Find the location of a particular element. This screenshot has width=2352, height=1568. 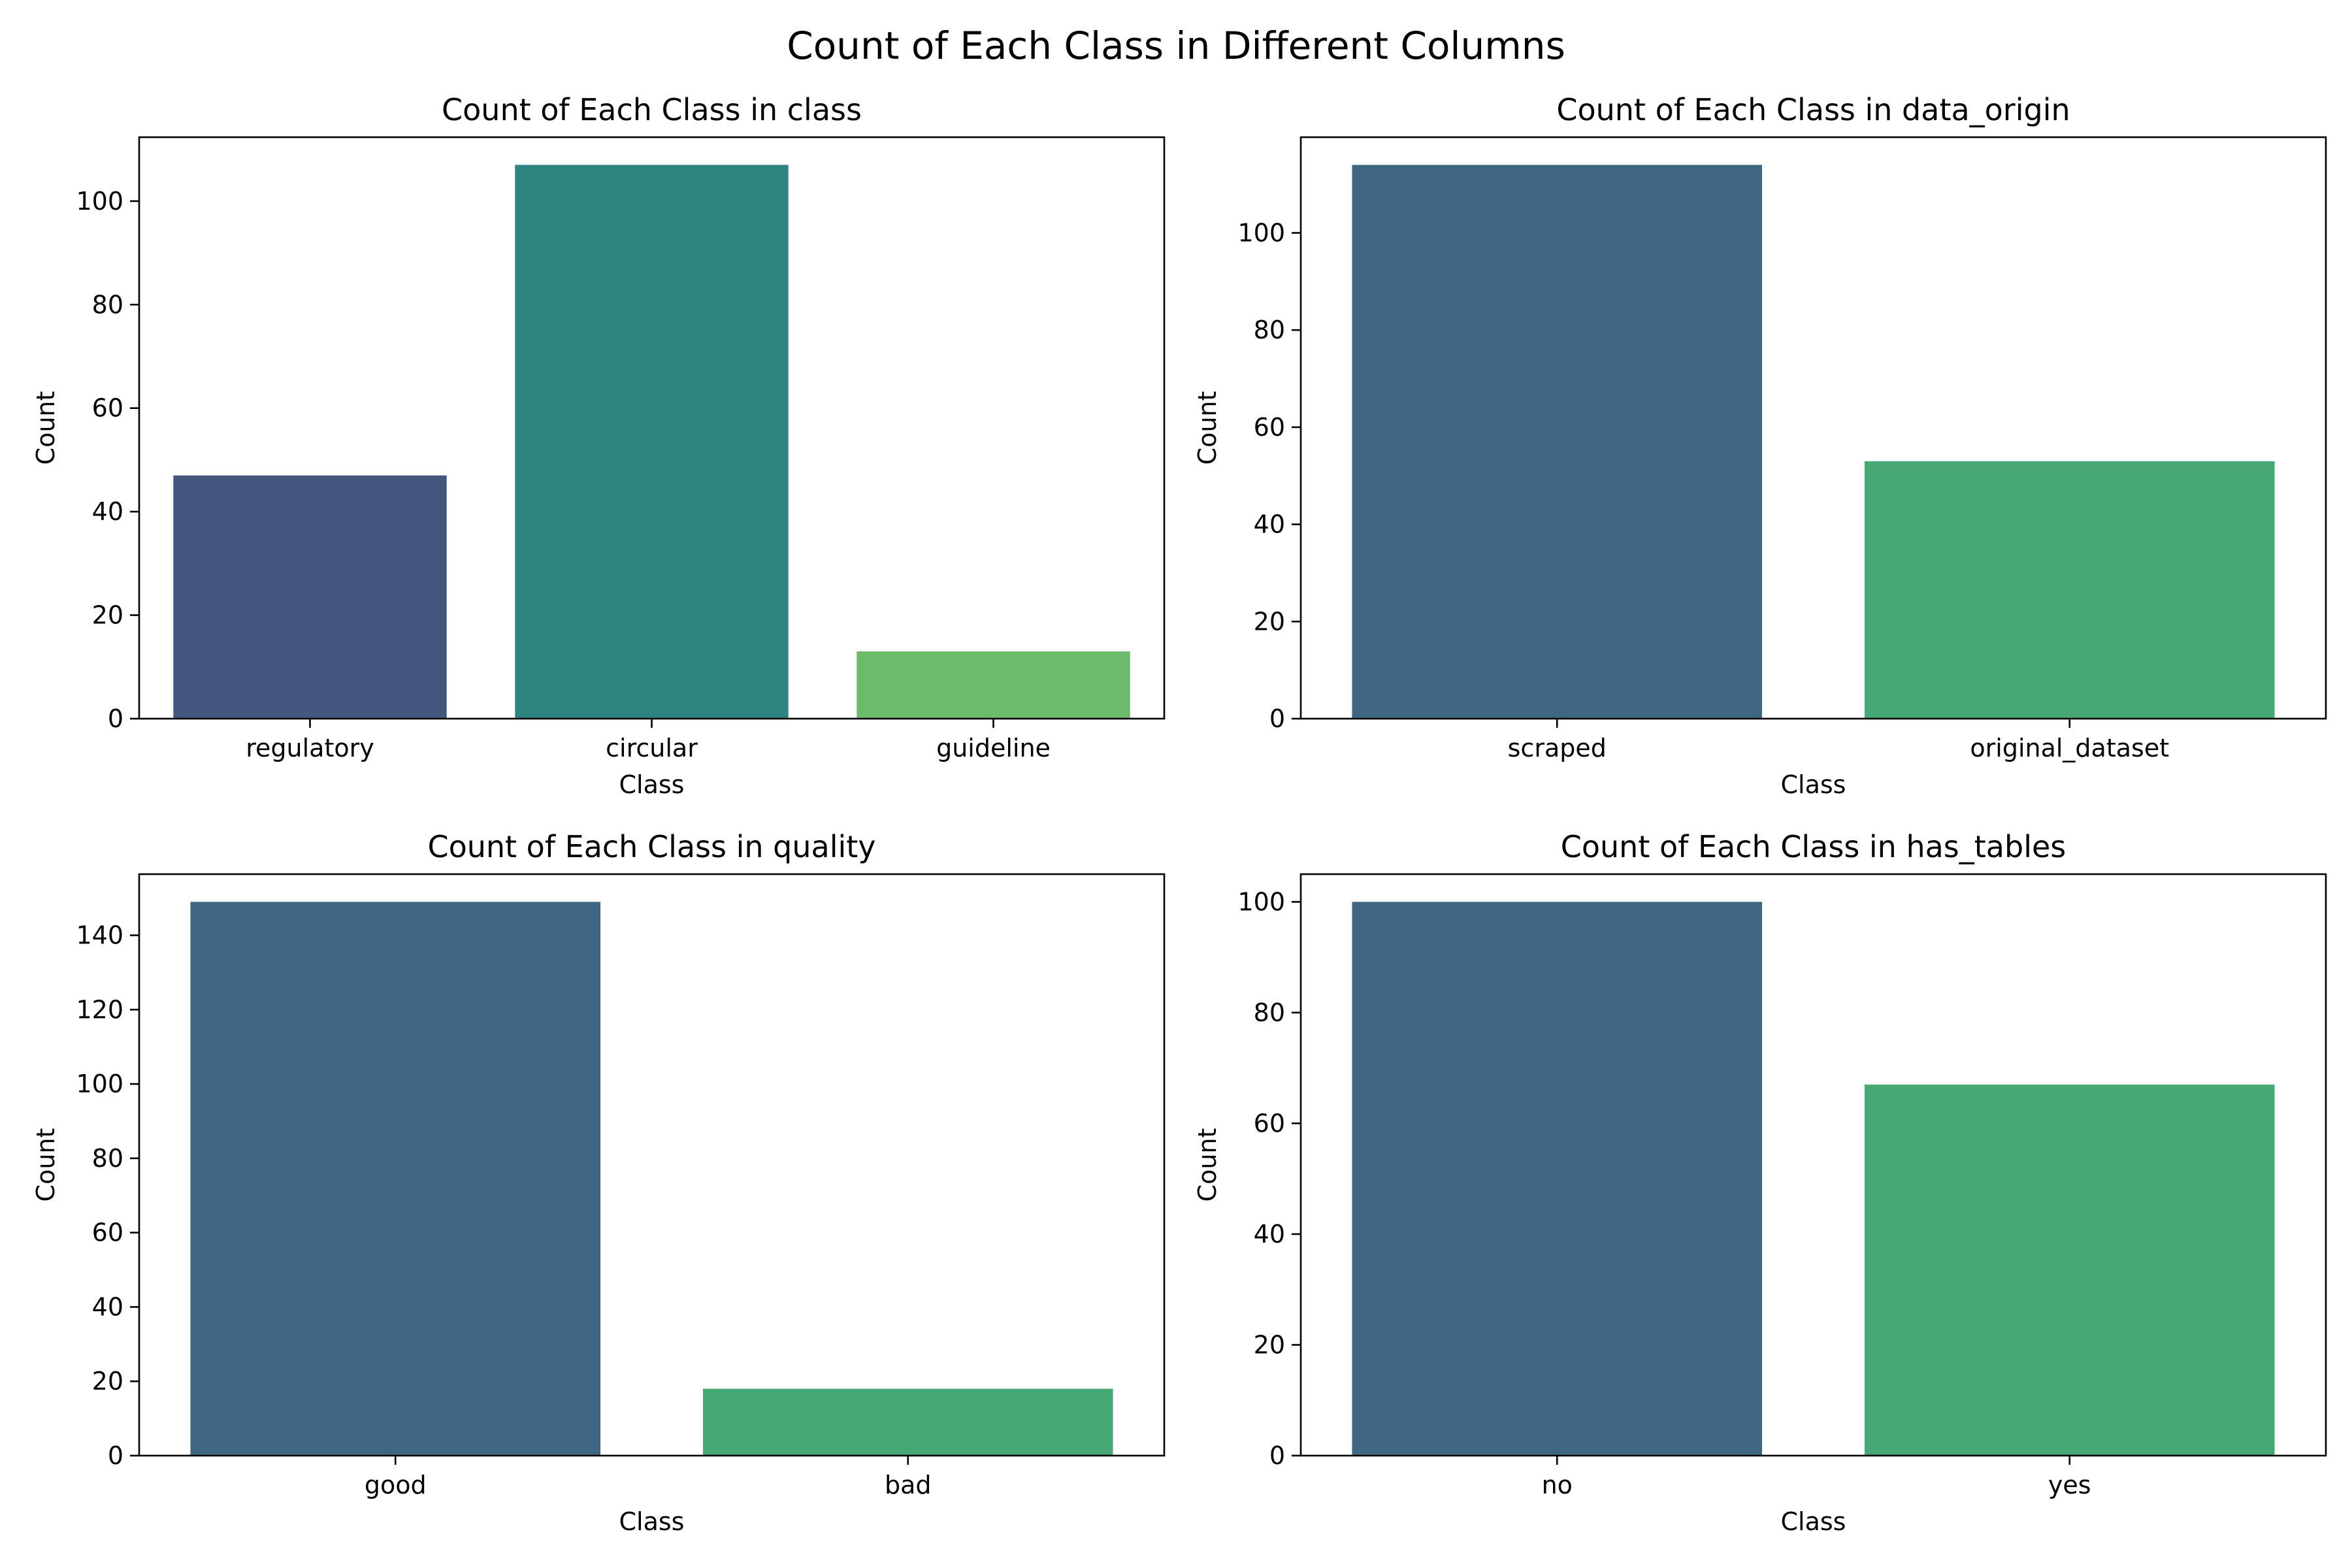

figure-suptitle: Count of Each Class in Different Columns is located at coordinates (1176, 46).